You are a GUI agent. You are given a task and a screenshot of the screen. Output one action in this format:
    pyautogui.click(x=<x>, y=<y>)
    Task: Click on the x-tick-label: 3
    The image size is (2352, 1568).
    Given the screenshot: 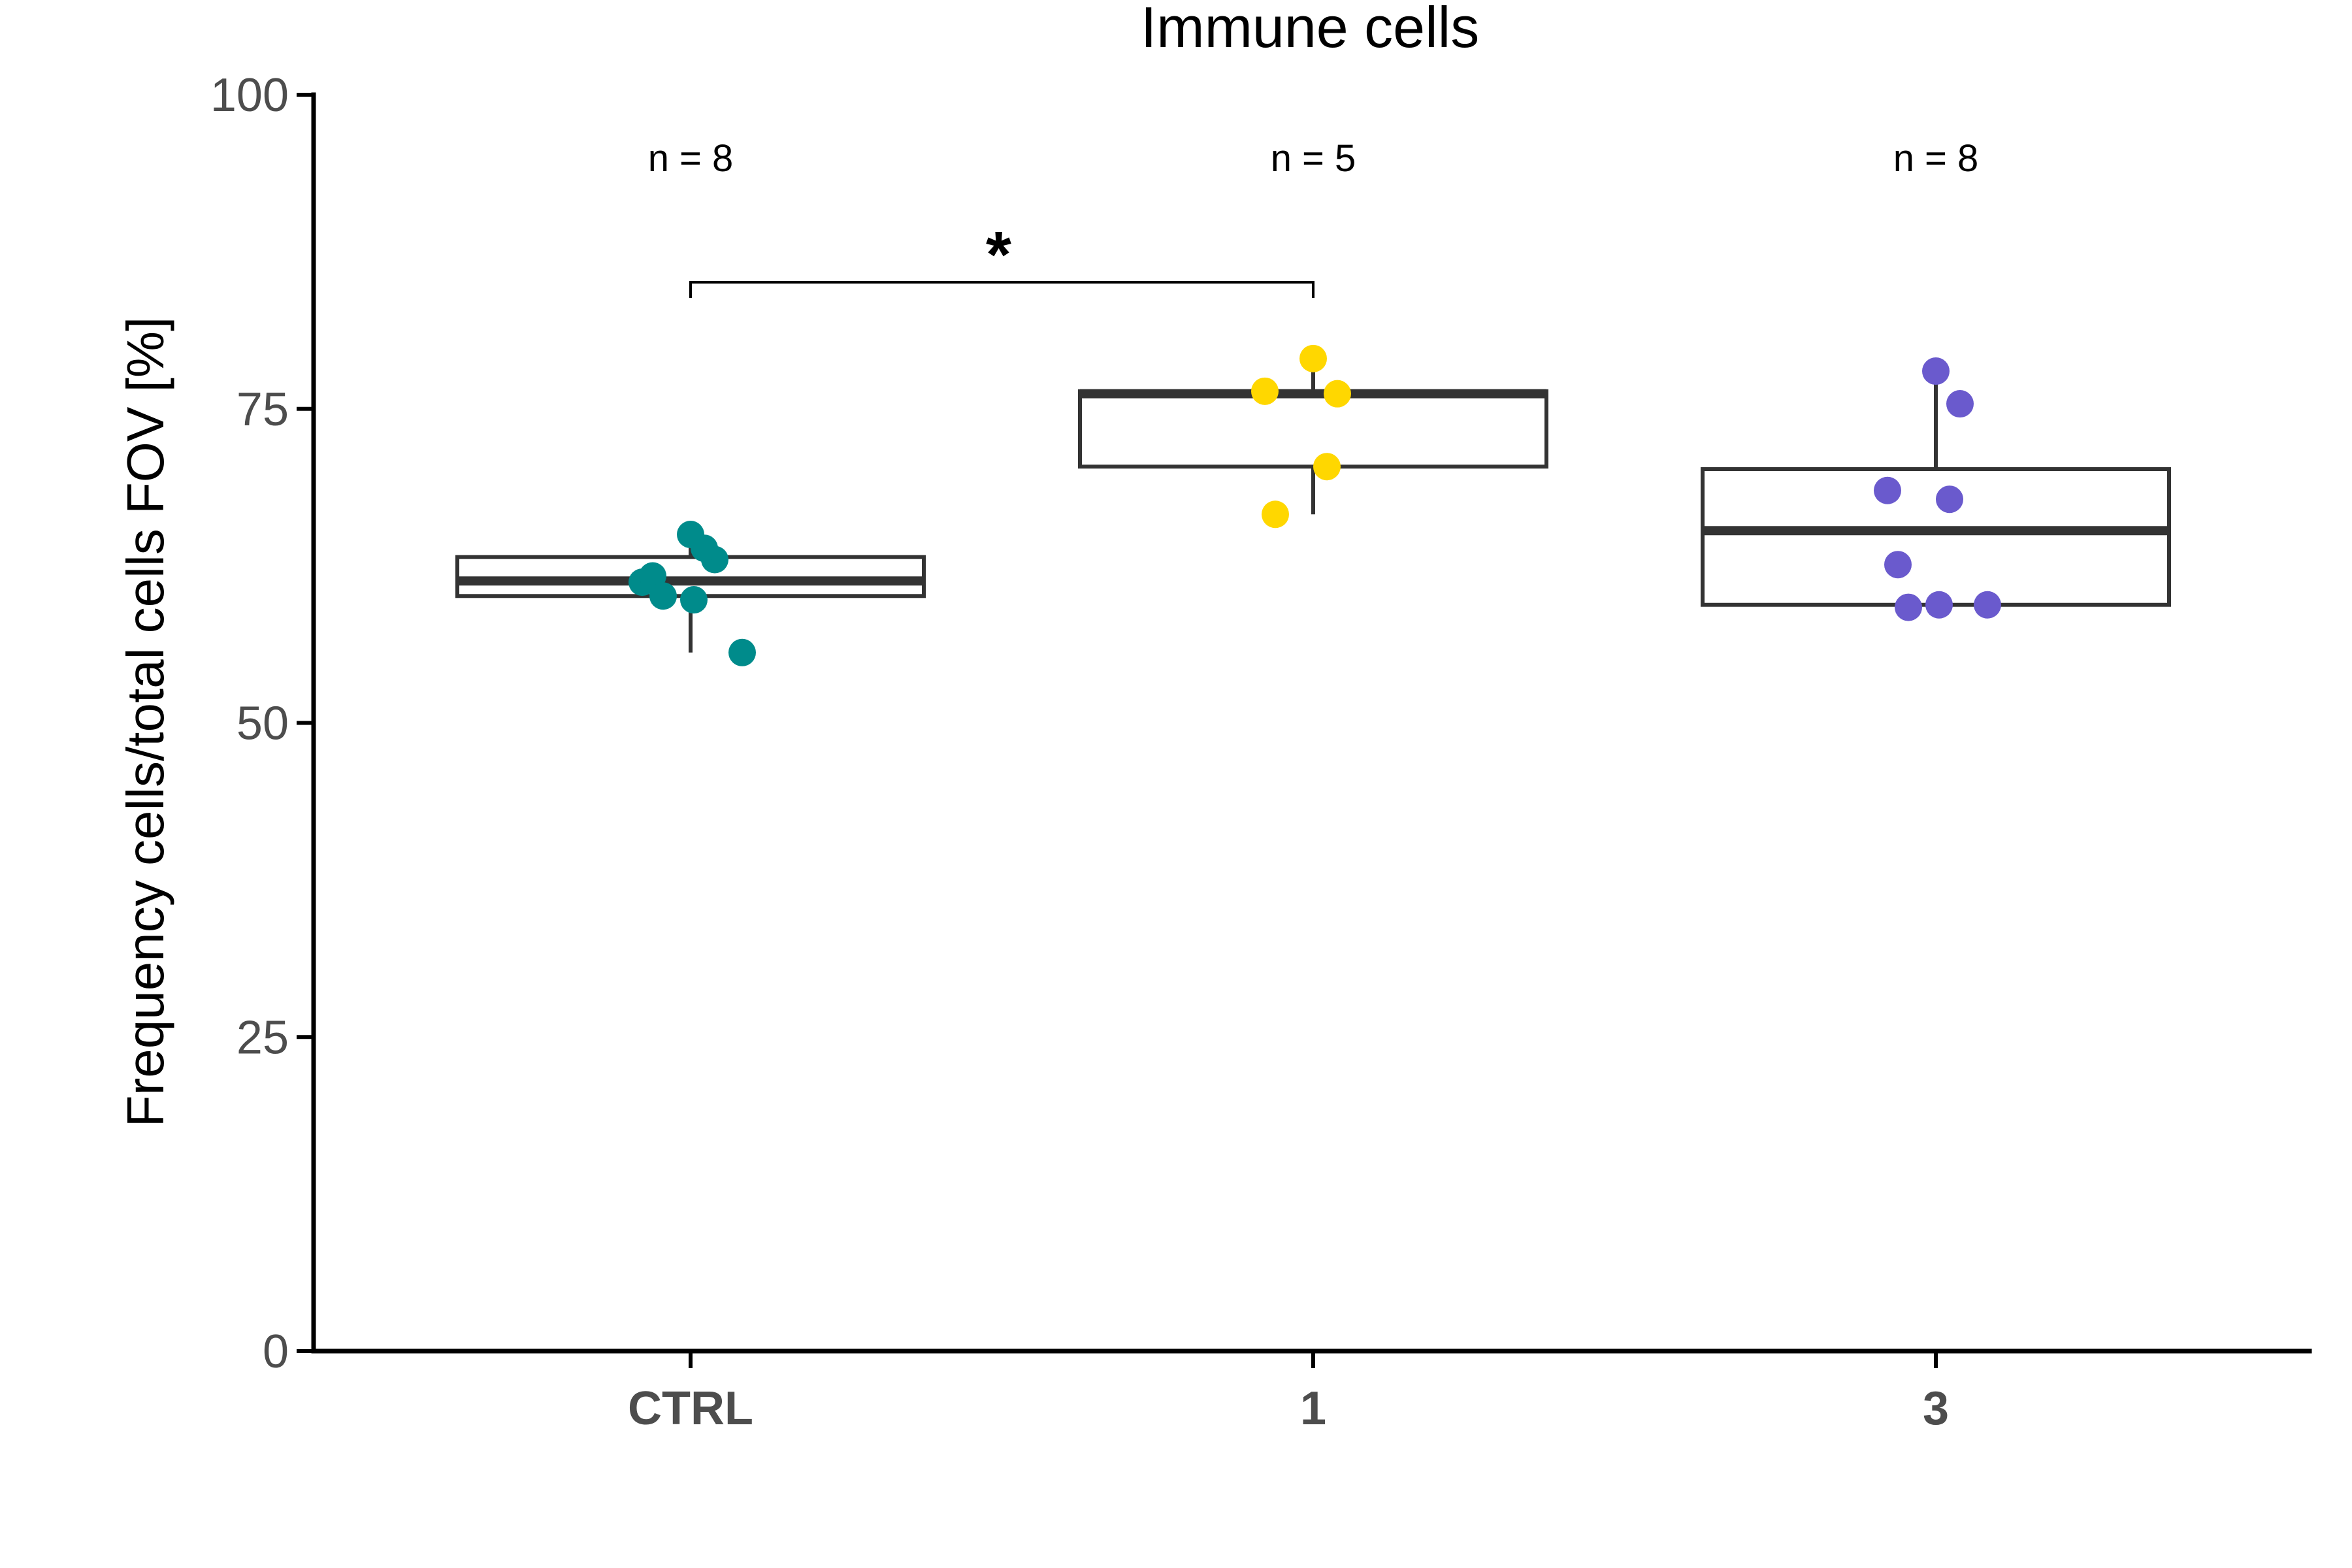 What is the action you would take?
    pyautogui.click(x=1936, y=1408)
    